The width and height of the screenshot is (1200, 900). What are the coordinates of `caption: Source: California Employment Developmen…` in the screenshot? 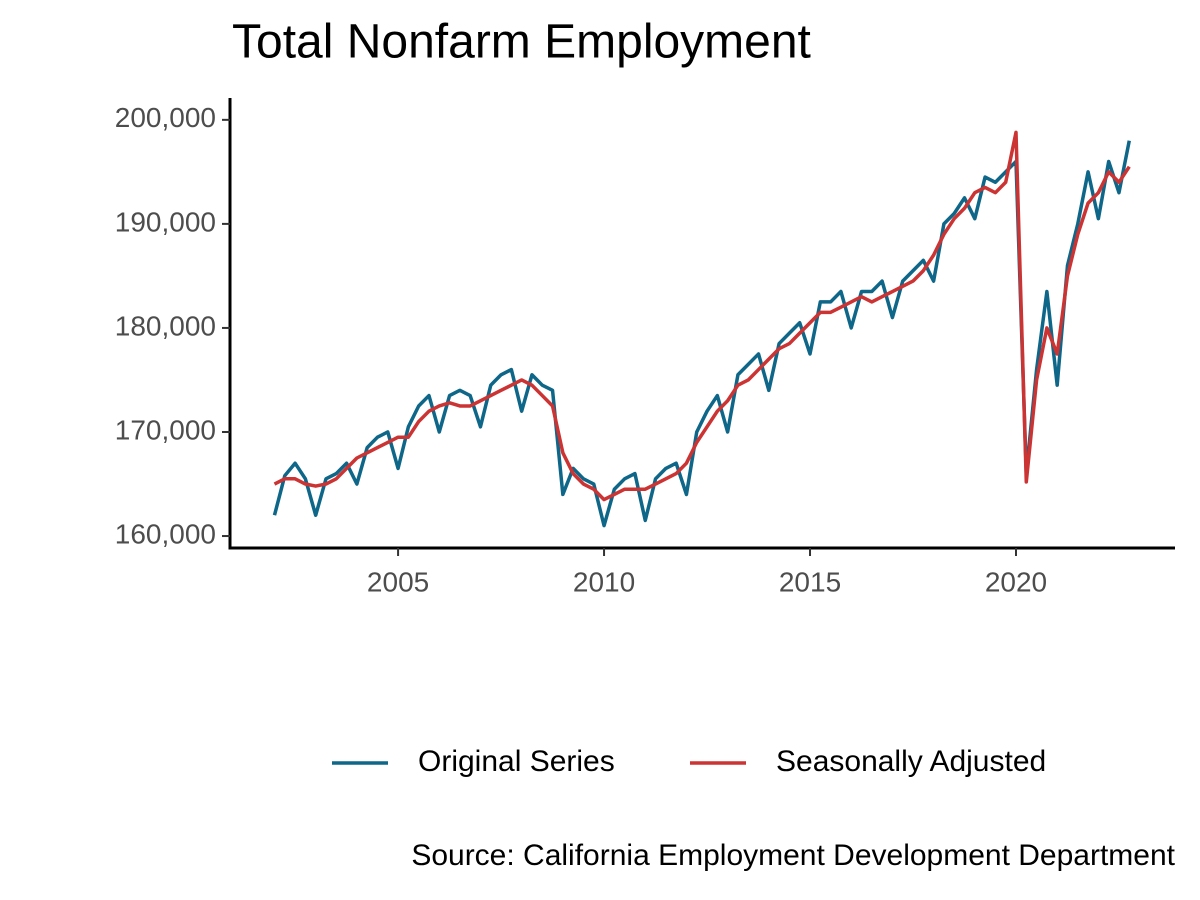 It's located at (793, 855).